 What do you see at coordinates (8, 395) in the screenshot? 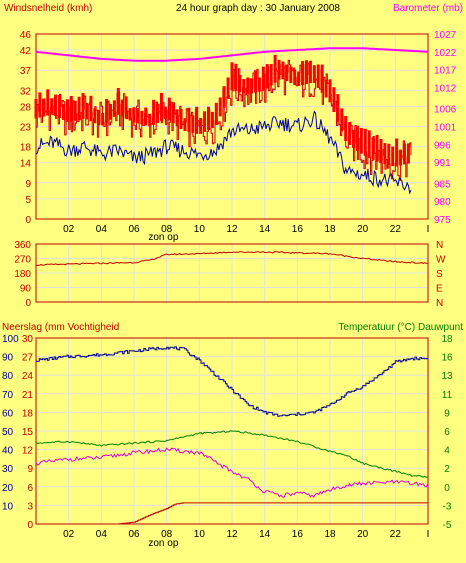
I see `humidity-y-tick-label: 70` at bounding box center [8, 395].